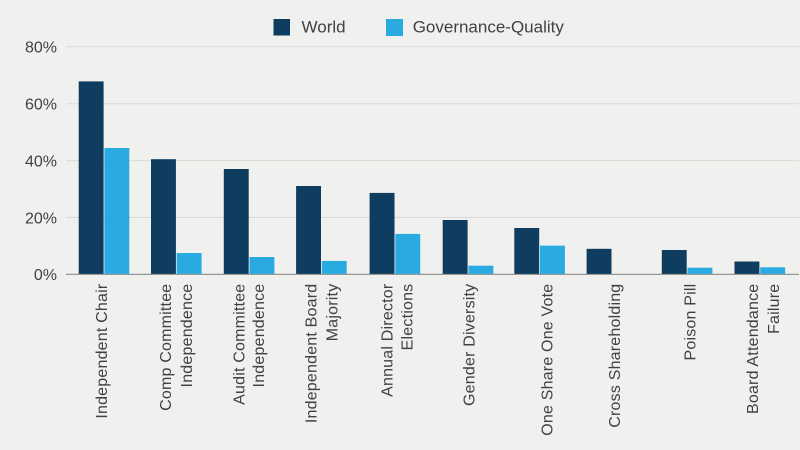 This screenshot has width=800, height=450. Describe the element at coordinates (45, 275) in the screenshot. I see `svg-text: 0%` at that location.